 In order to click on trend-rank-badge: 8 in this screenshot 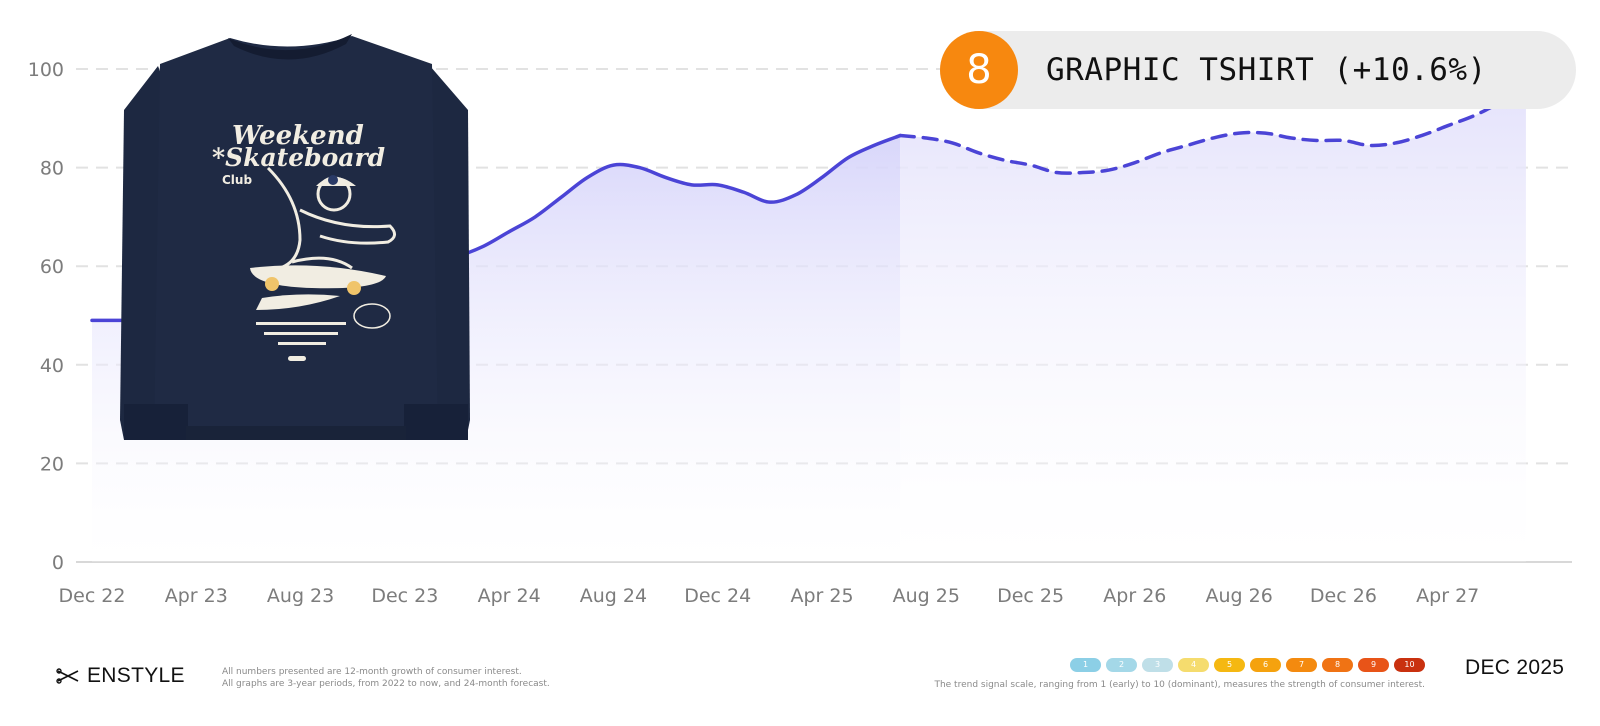, I will do `click(979, 70)`.